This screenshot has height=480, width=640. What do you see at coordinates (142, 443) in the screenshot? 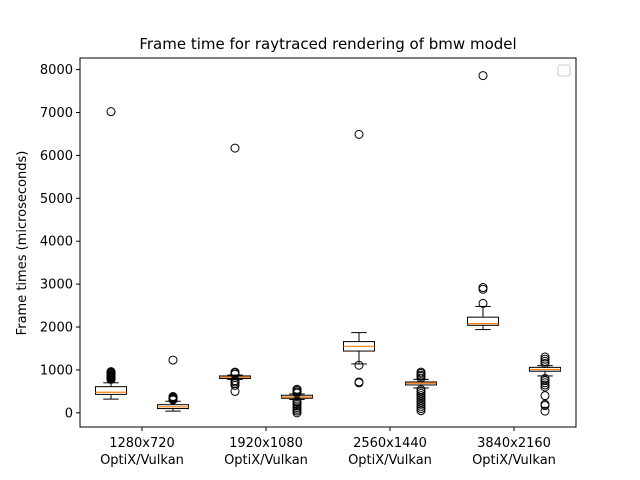
I see `x-tick-label-resolution: 1280x720` at bounding box center [142, 443].